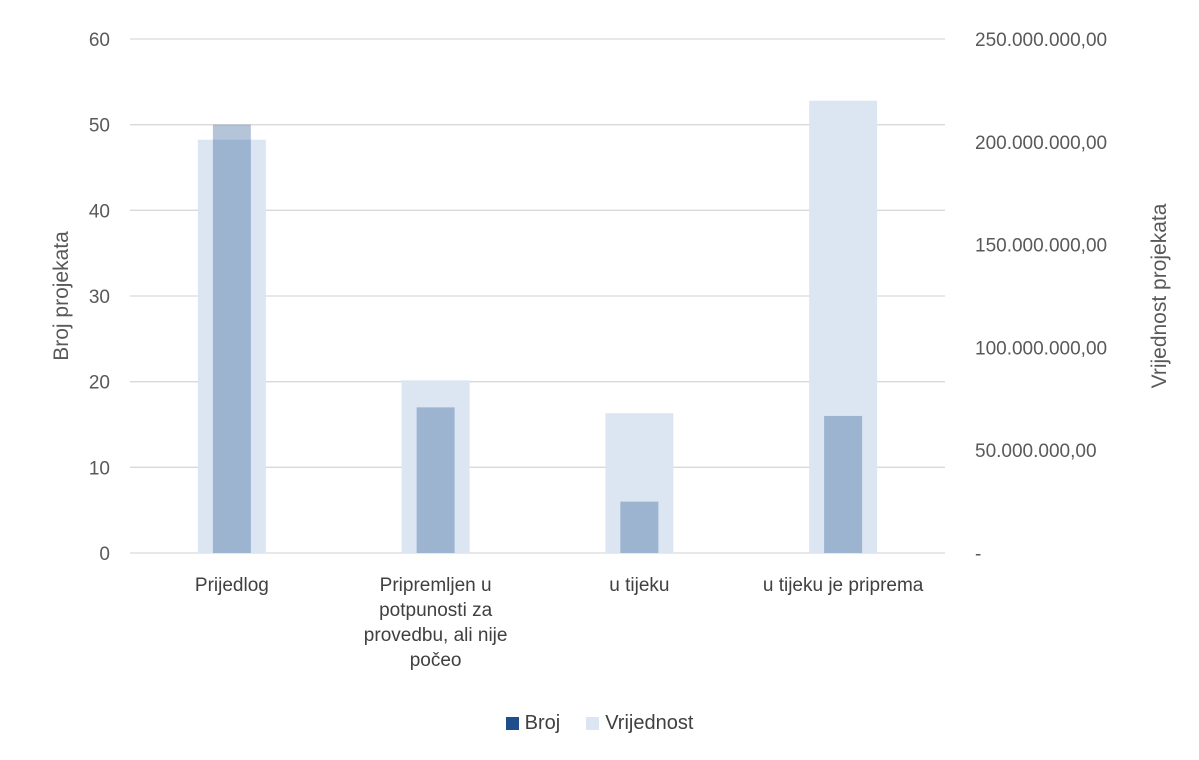 This screenshot has width=1199, height=760. Describe the element at coordinates (1159, 295) in the screenshot. I see `right-axis-title: Vrijednost projekata` at that location.